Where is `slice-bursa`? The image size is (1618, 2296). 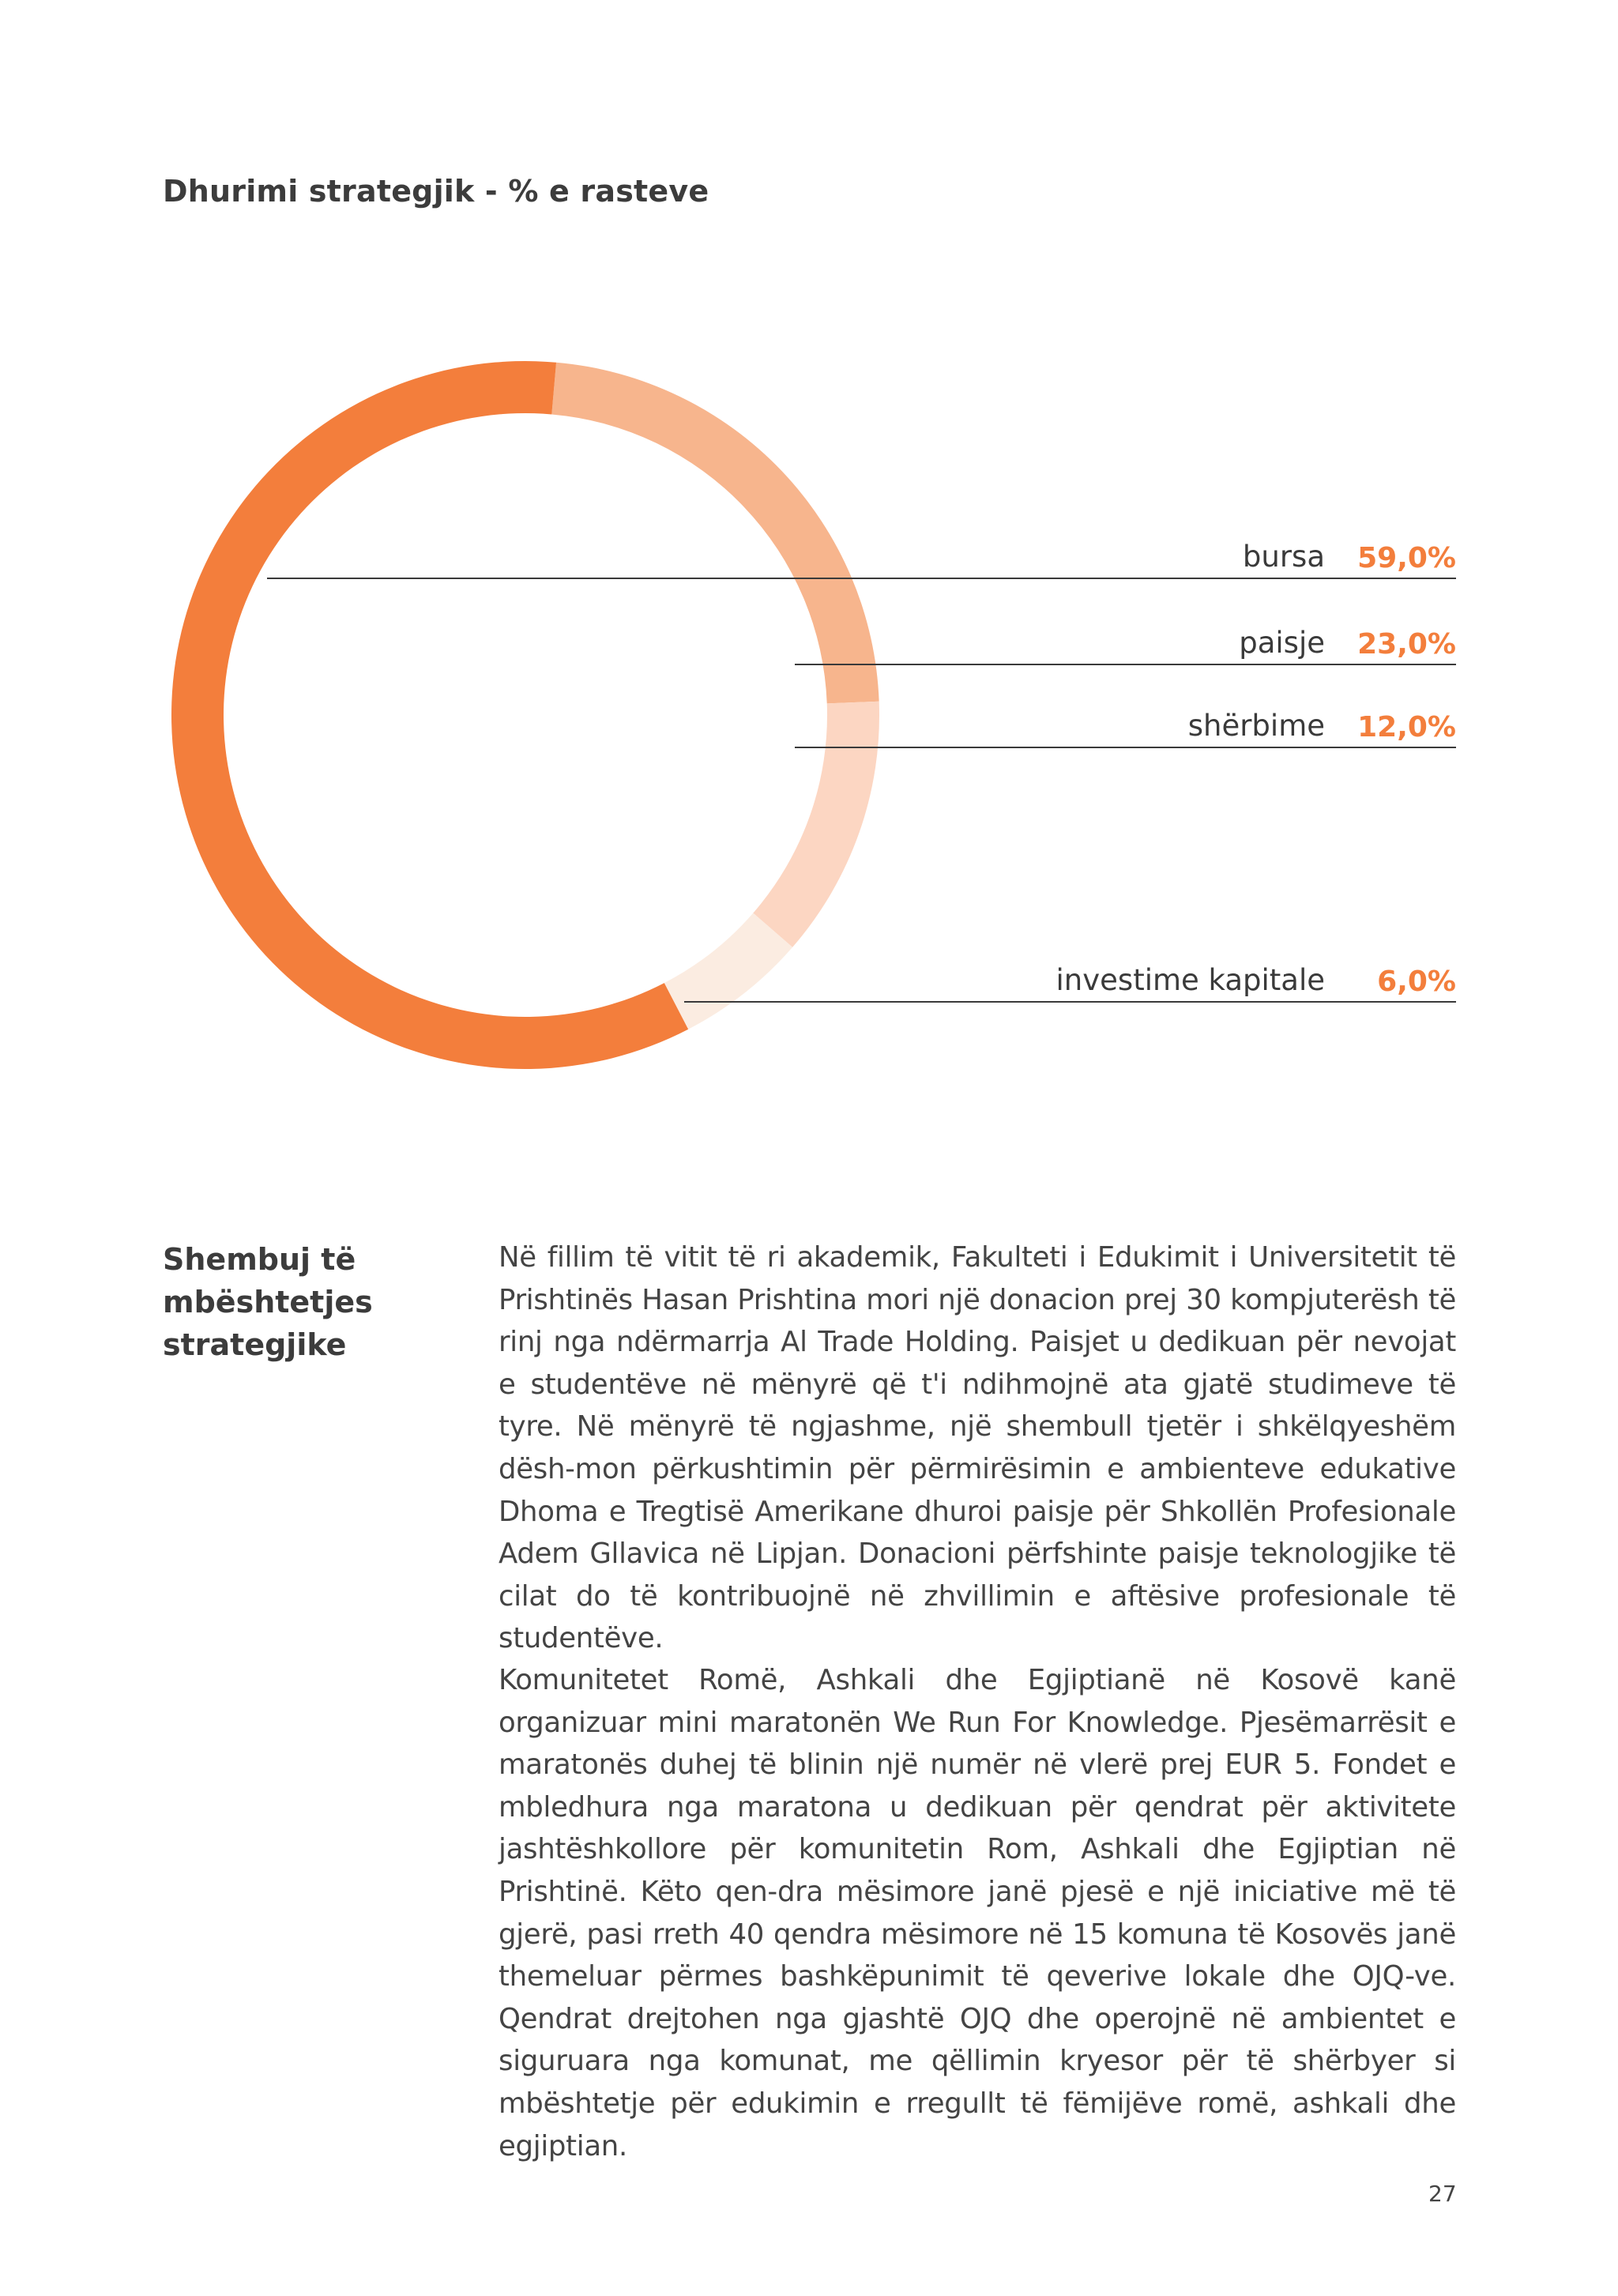
slice-bursa is located at coordinates (430, 715).